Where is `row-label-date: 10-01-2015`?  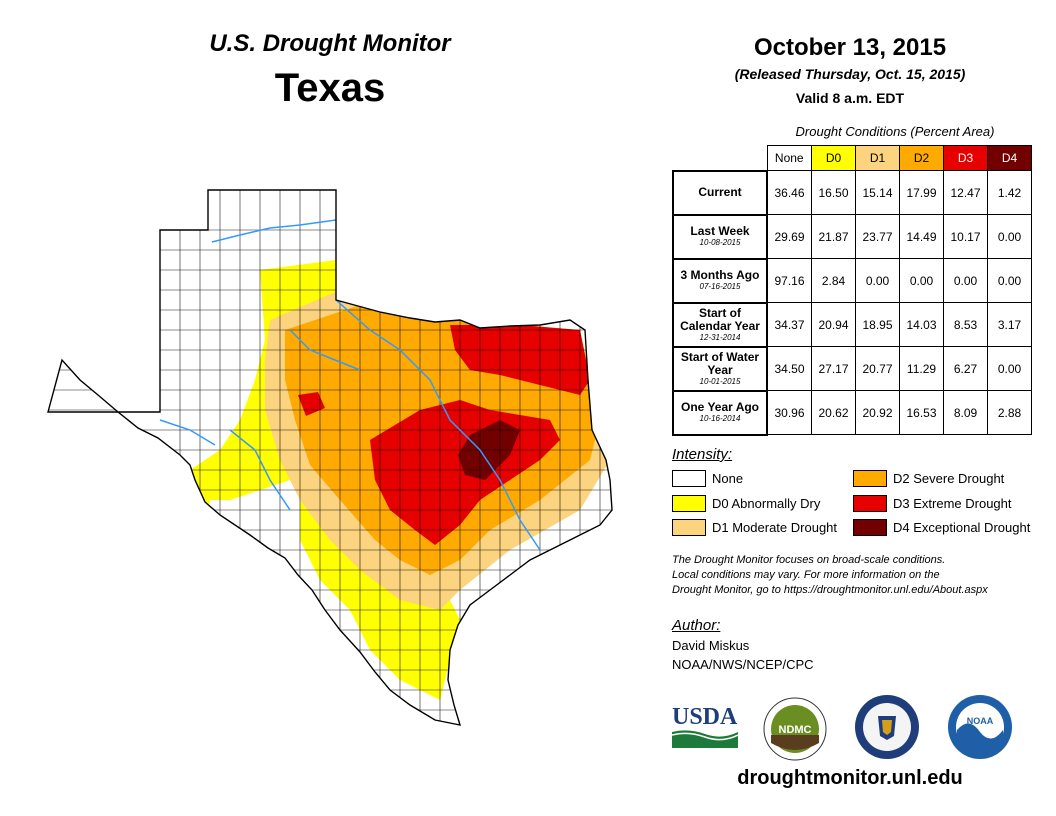
row-label-date: 10-01-2015 is located at coordinates (720, 381).